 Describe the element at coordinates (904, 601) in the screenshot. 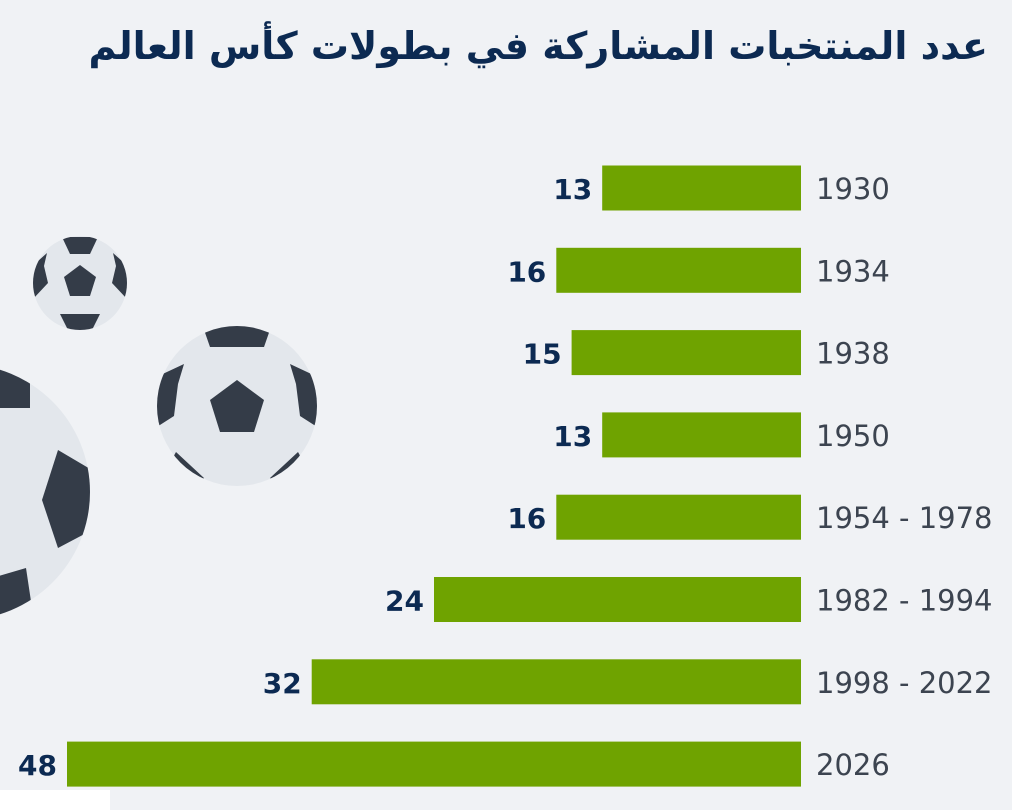

I see `category-label: 1982 - 1994` at that location.